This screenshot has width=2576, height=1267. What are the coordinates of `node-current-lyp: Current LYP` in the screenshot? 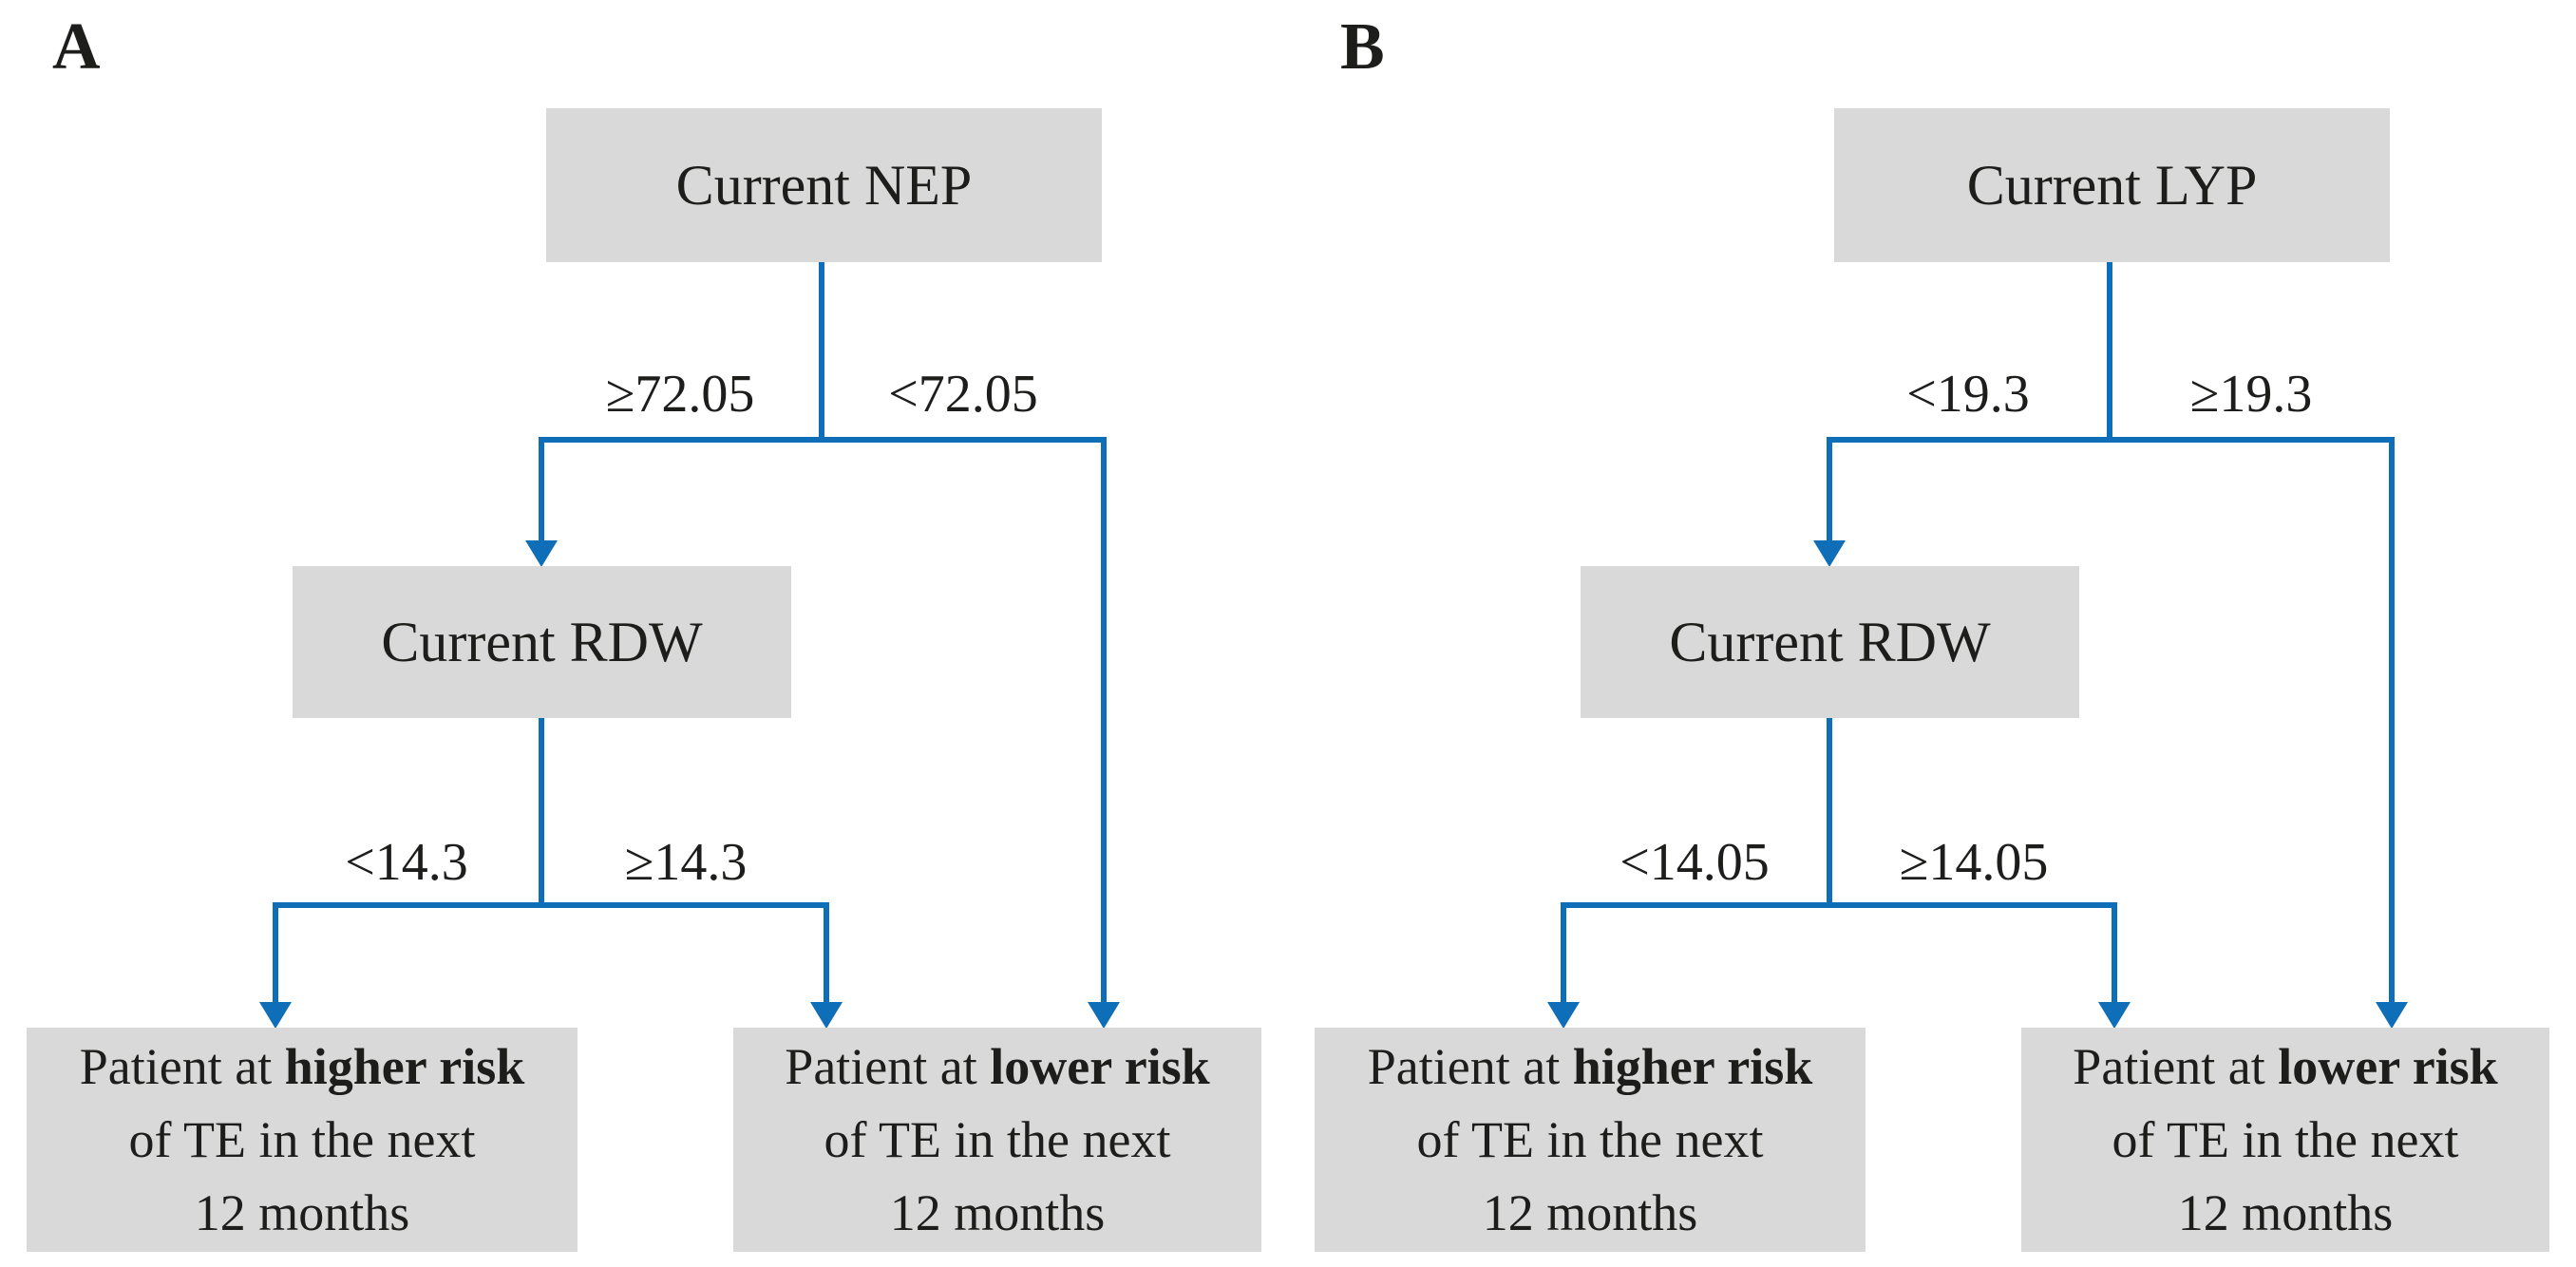 It's located at (2112, 185).